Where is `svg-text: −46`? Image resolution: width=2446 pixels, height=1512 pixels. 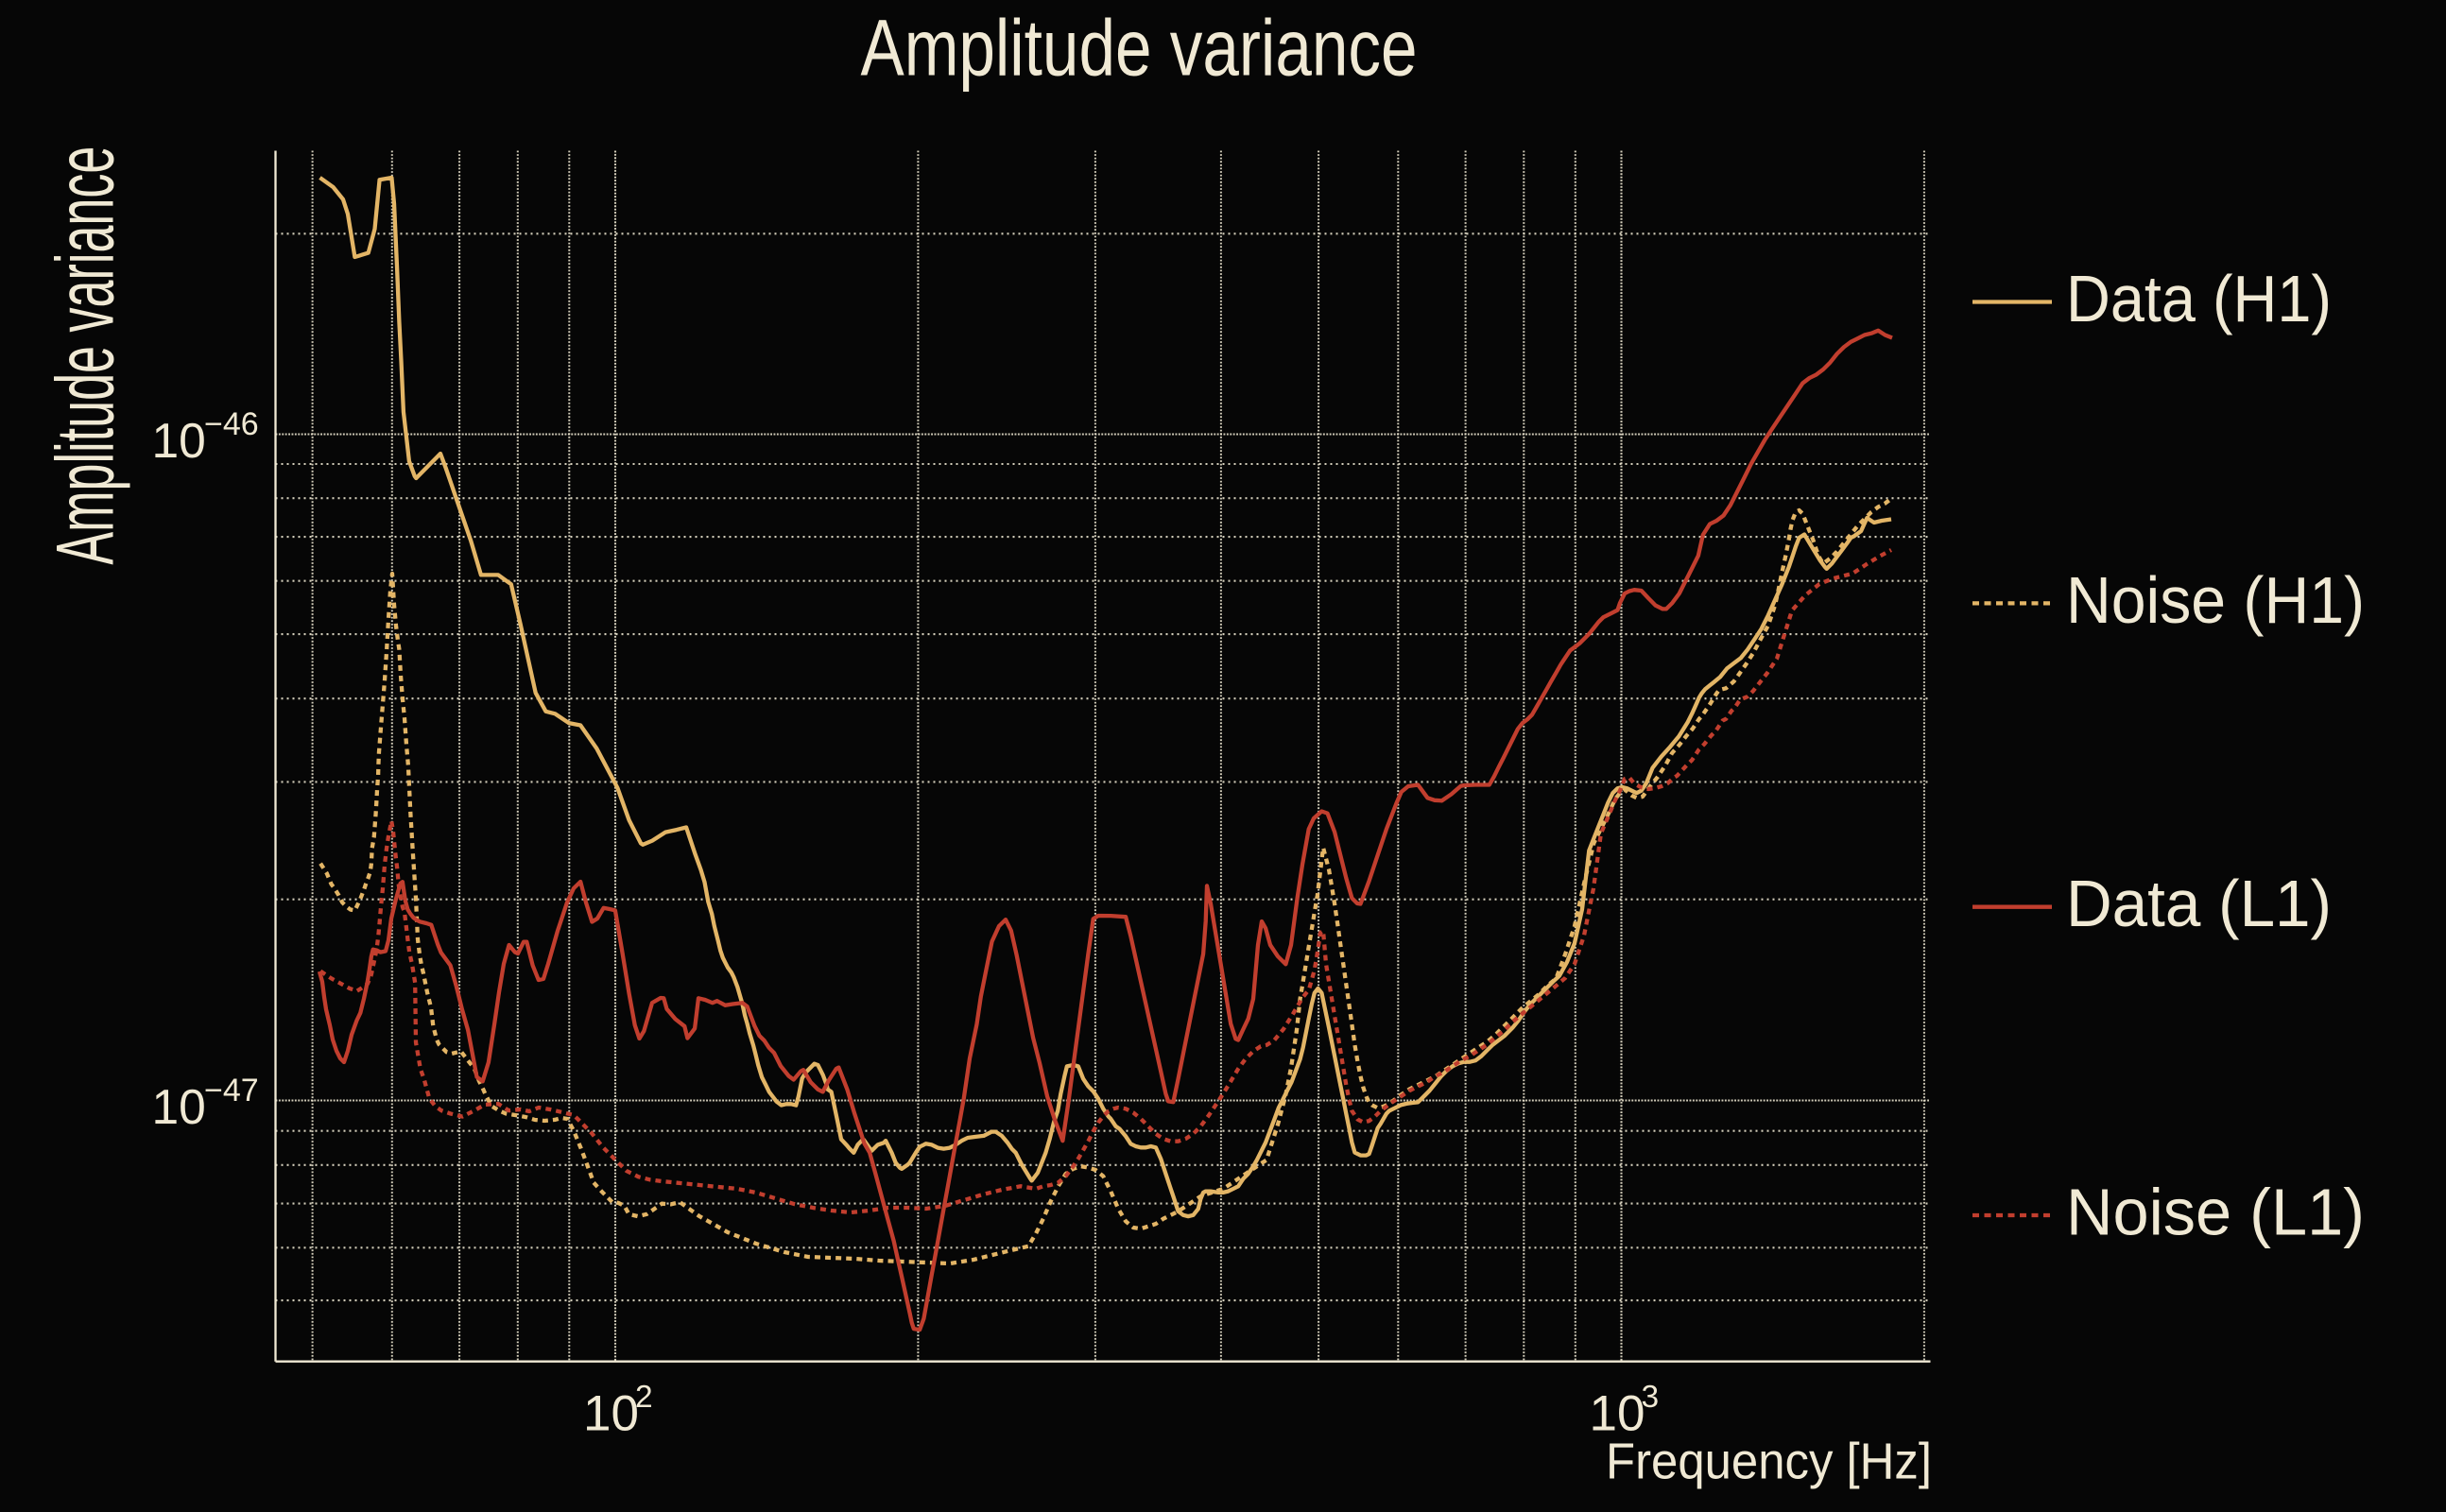 svg-text: −46 is located at coordinates (231, 424).